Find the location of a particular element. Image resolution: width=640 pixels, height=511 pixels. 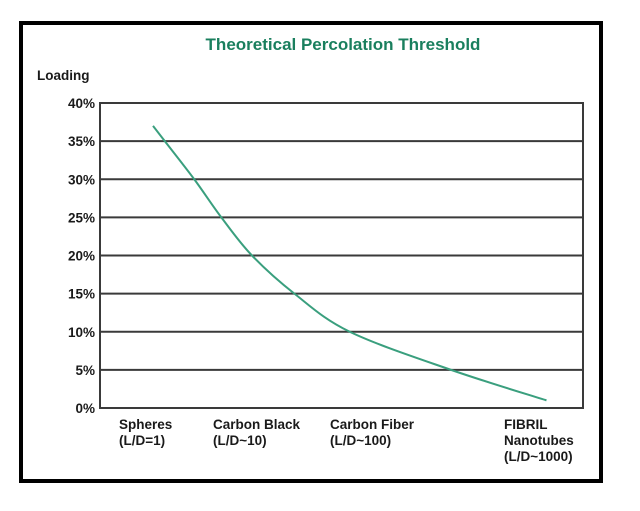

y-tick-labels: 0% 5% 10% 15% 20% 25% 30% 35% 40% is located at coordinates (81, 256).